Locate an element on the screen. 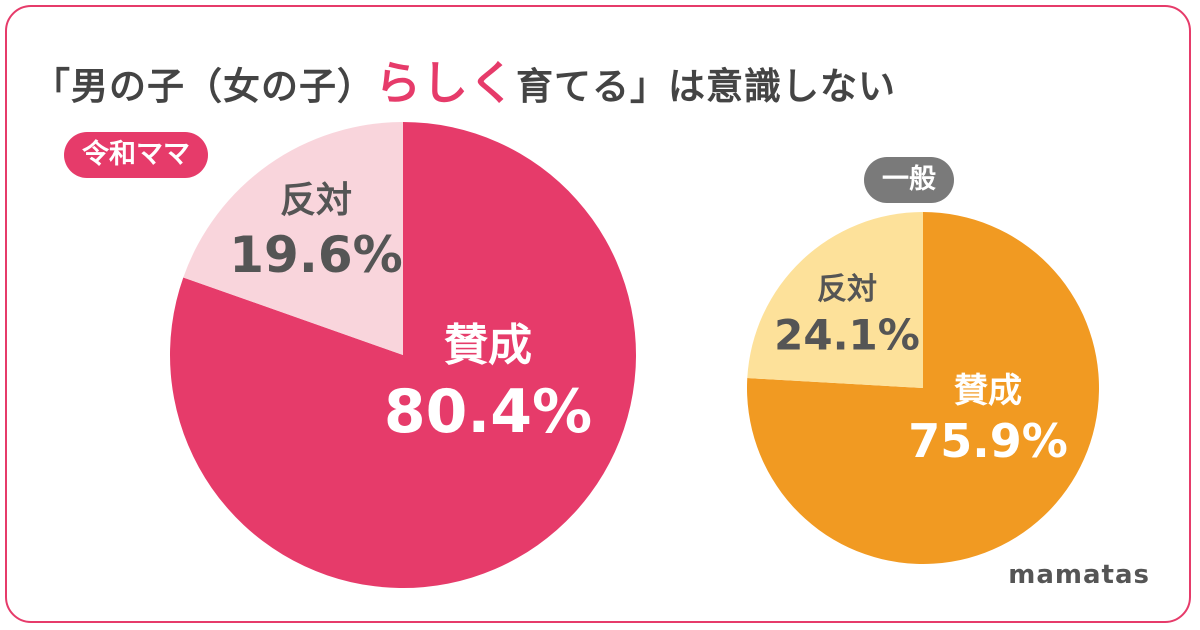 The image size is (1200, 630). slice-value-1-1: 24.1% is located at coordinates (847, 334).